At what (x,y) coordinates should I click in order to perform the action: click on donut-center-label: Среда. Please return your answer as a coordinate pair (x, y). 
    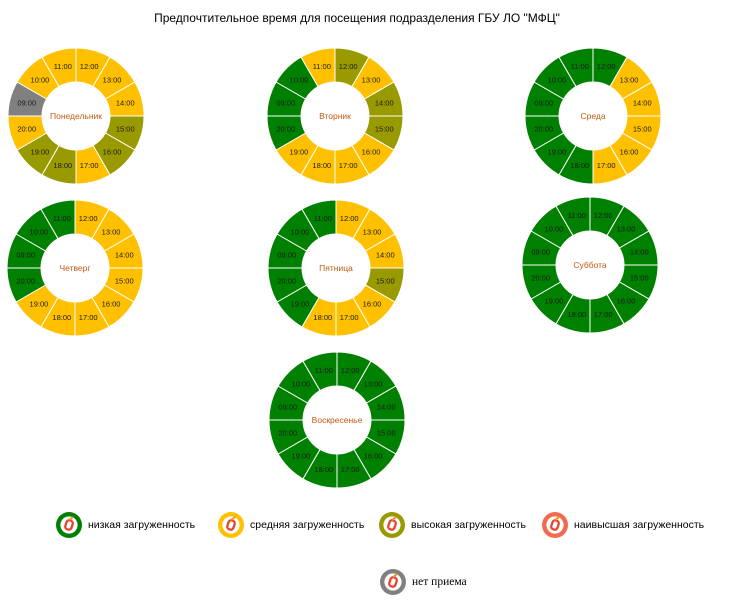
    Looking at the image, I should click on (592, 116).